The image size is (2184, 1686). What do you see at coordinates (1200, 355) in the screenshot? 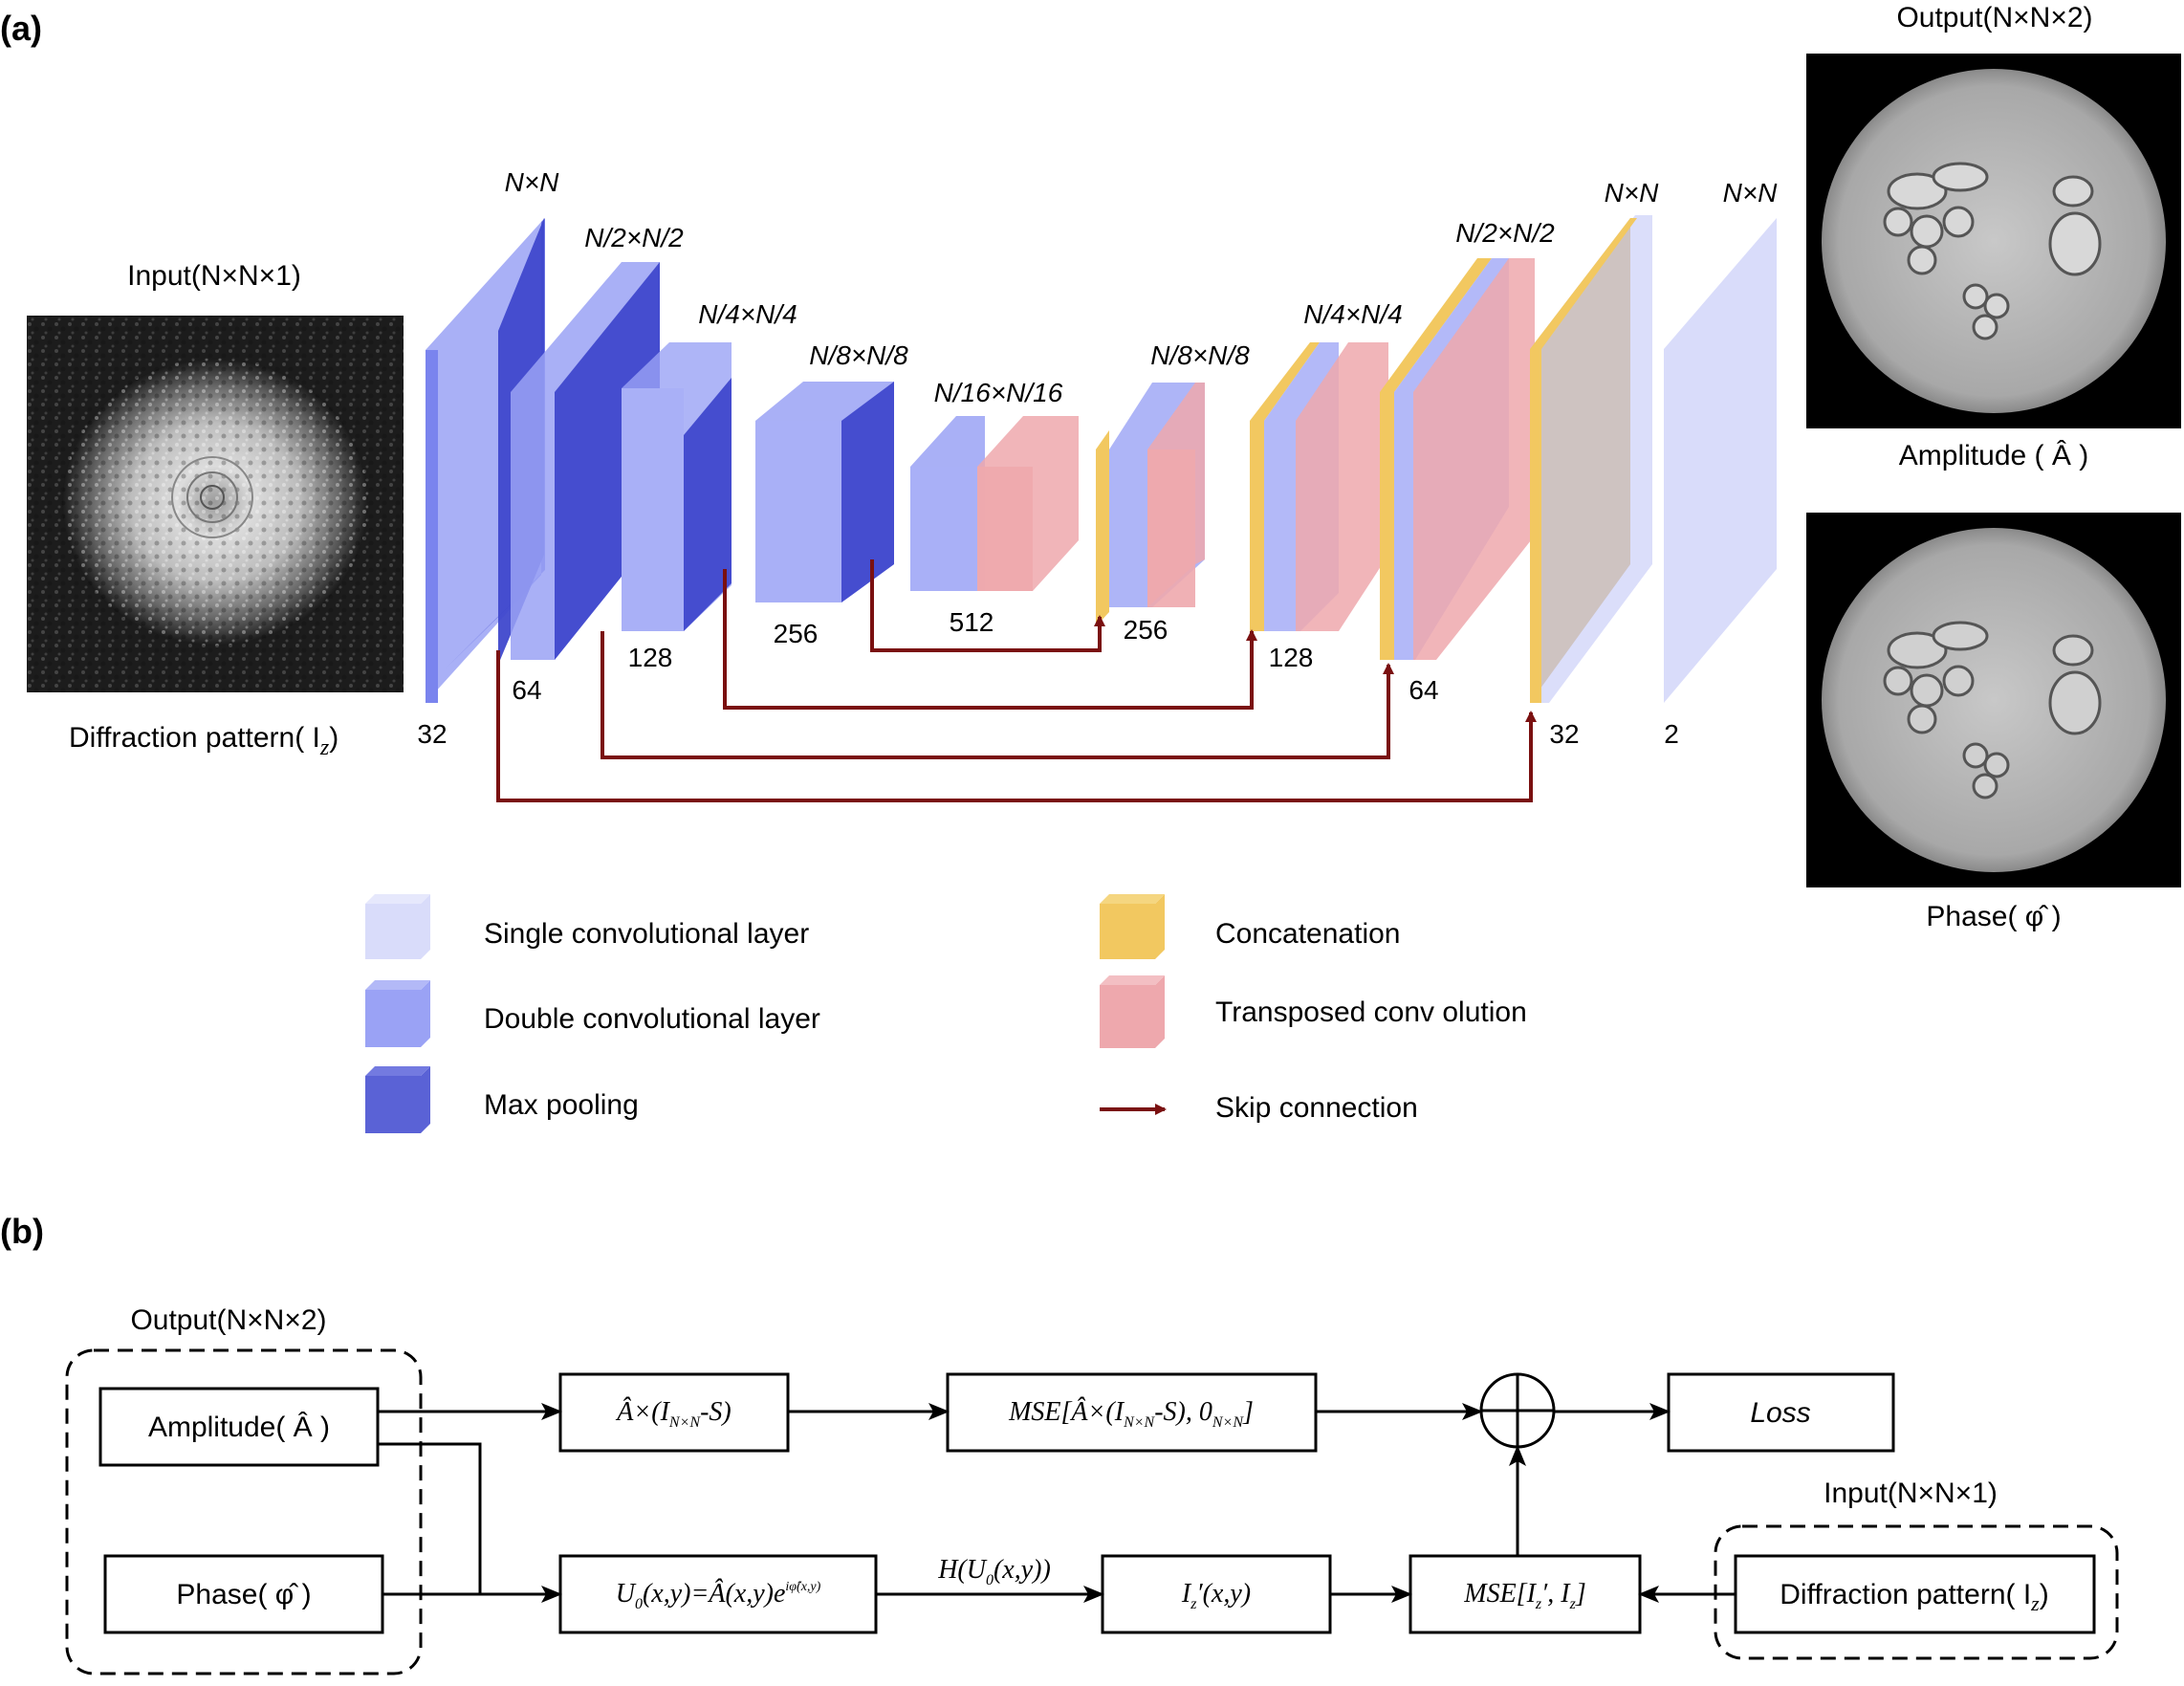
I see `dec1-size: N/8×N/8` at bounding box center [1200, 355].